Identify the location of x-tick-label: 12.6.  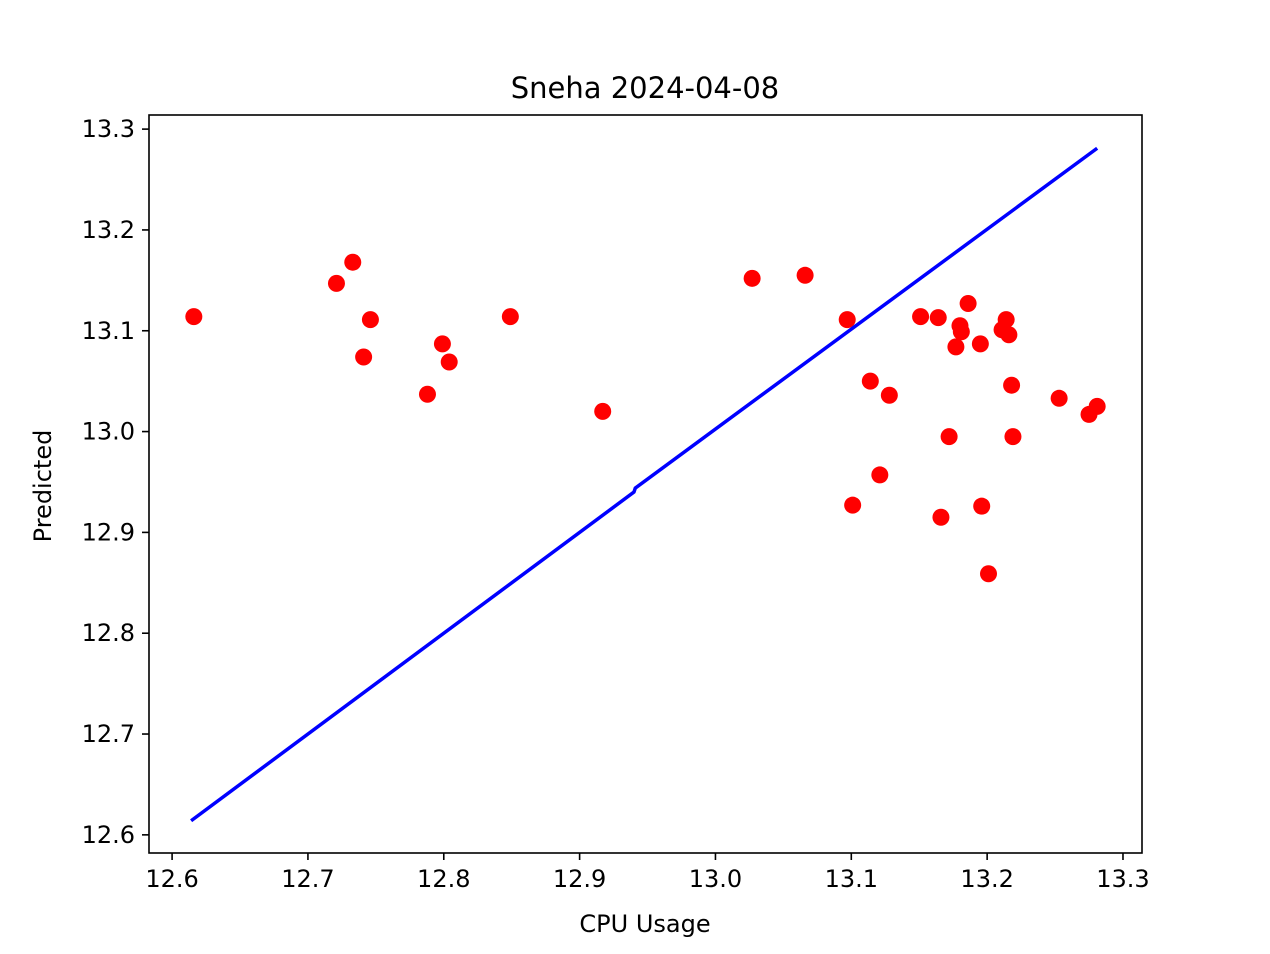
(171, 879).